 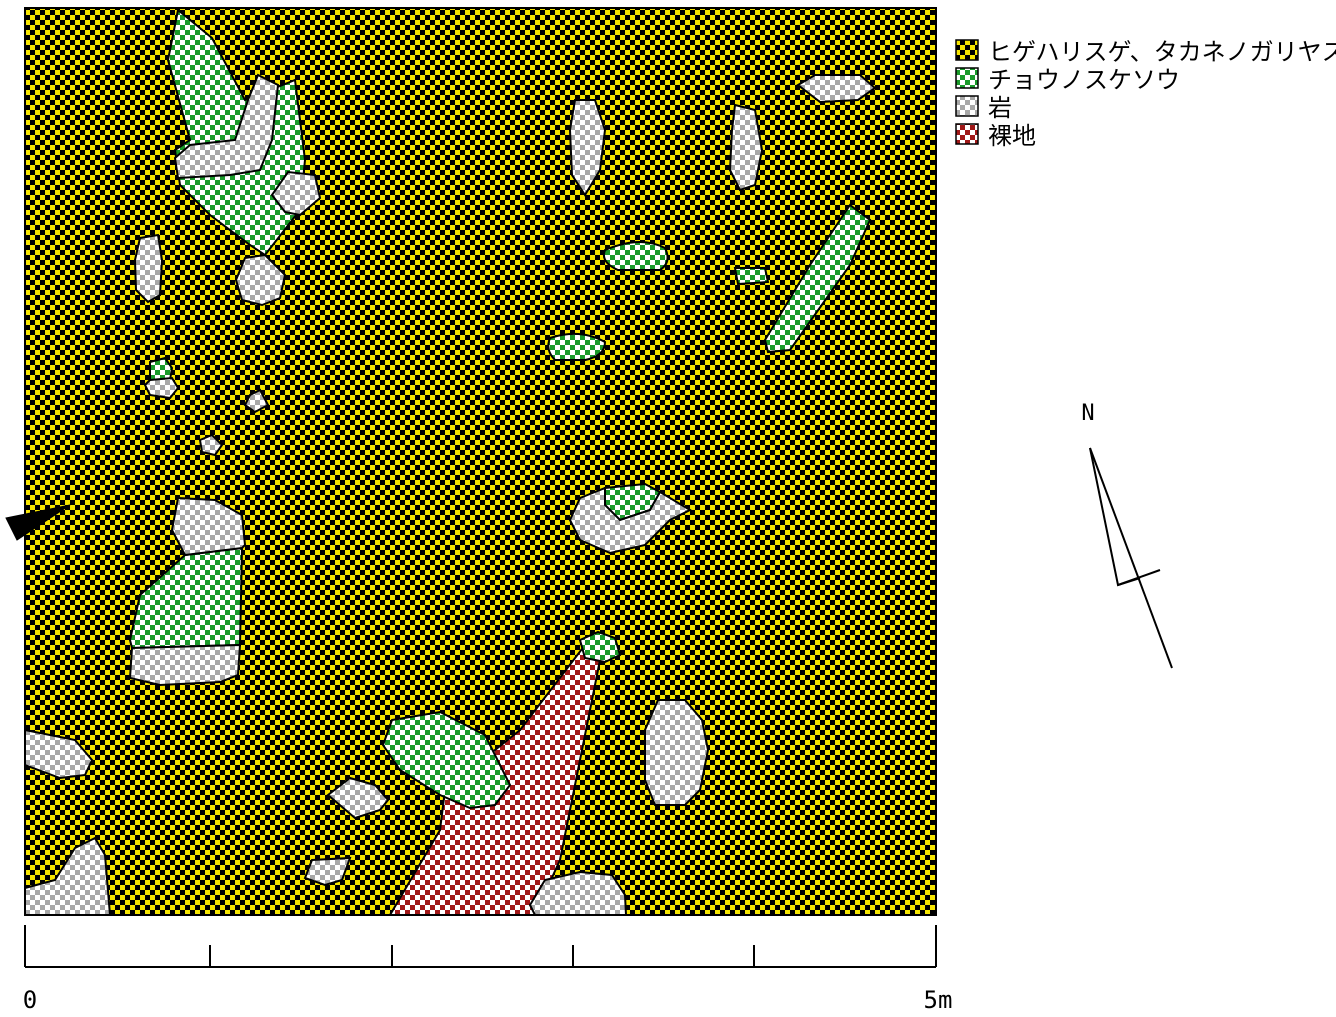 I want to click on legend: ヒゲハリスゲ、タカネノガリヤス チョウノスケソウ 岩 裸地, so click(x=1145, y=94).